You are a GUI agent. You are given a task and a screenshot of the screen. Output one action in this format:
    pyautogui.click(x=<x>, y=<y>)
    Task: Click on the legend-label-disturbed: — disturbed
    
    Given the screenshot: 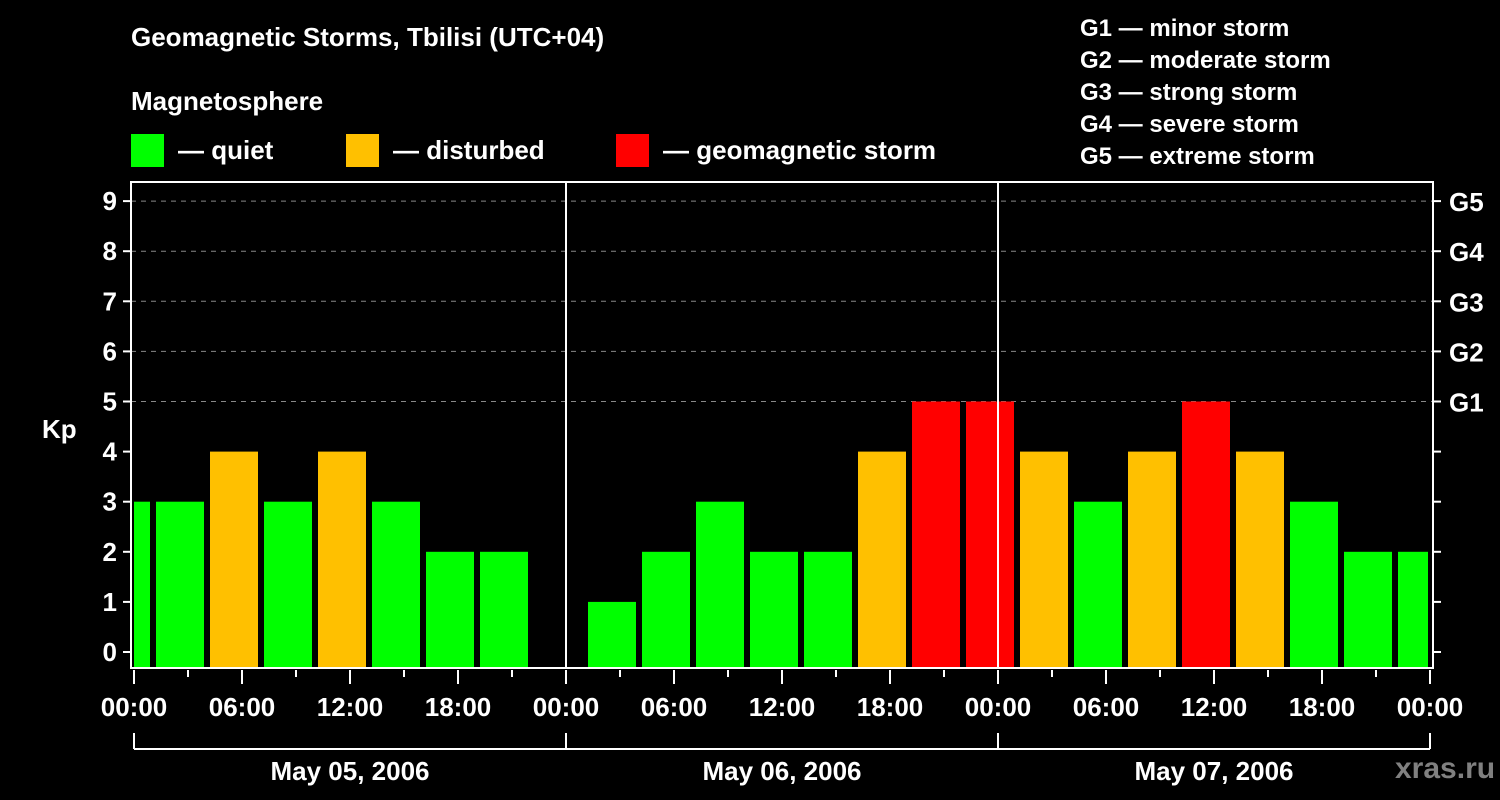 What is the action you would take?
    pyautogui.click(x=469, y=149)
    